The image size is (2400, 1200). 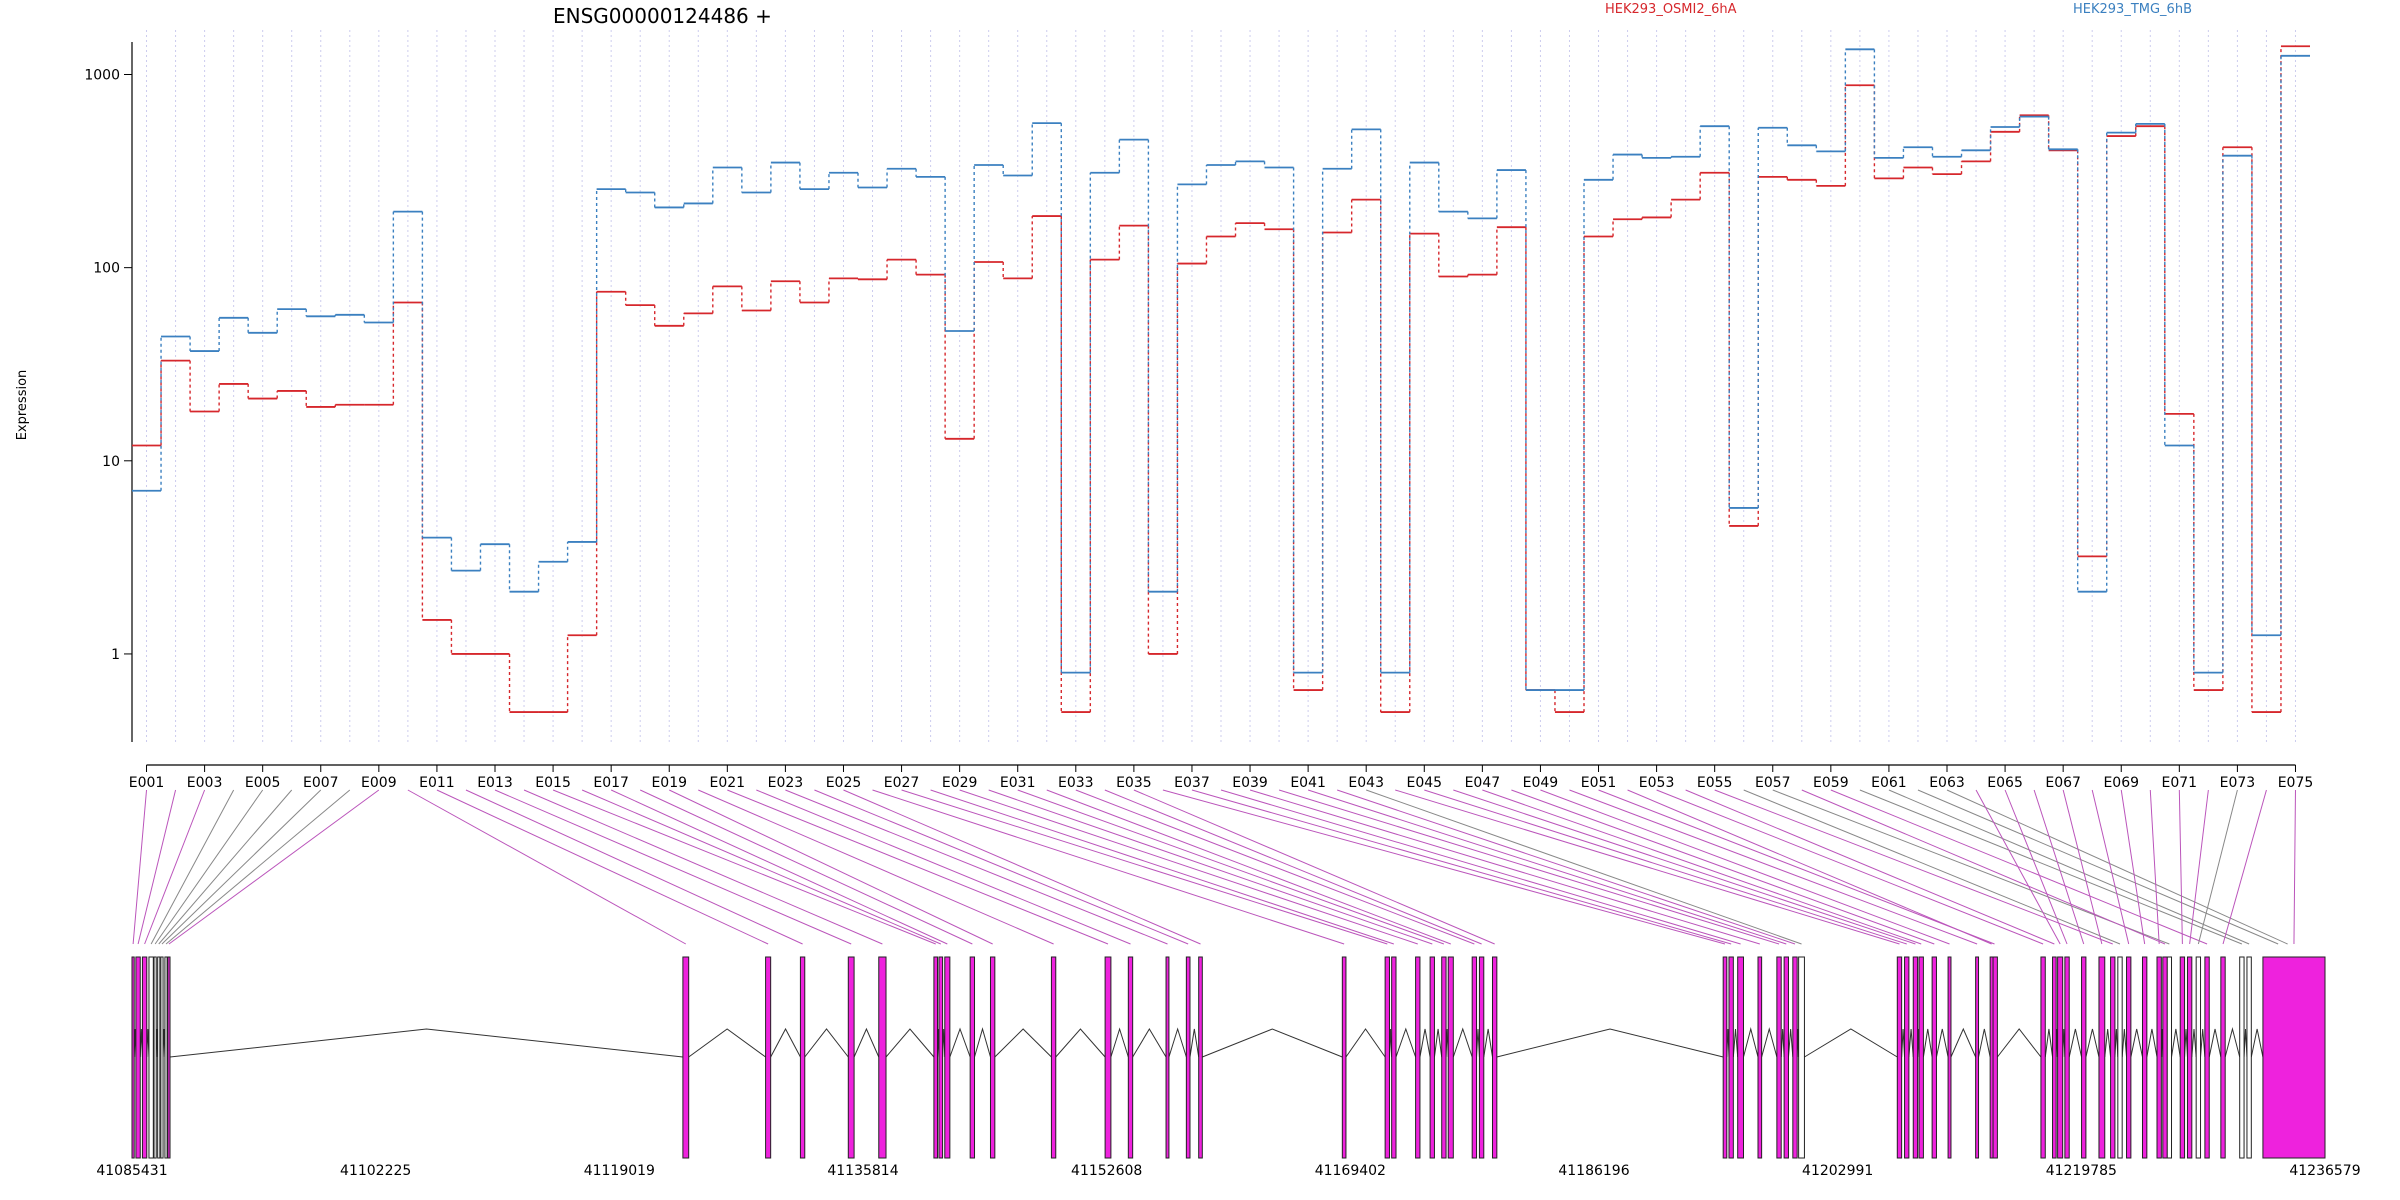 What do you see at coordinates (1889, 783) in the screenshot?
I see `x-tick-label: E061` at bounding box center [1889, 783].